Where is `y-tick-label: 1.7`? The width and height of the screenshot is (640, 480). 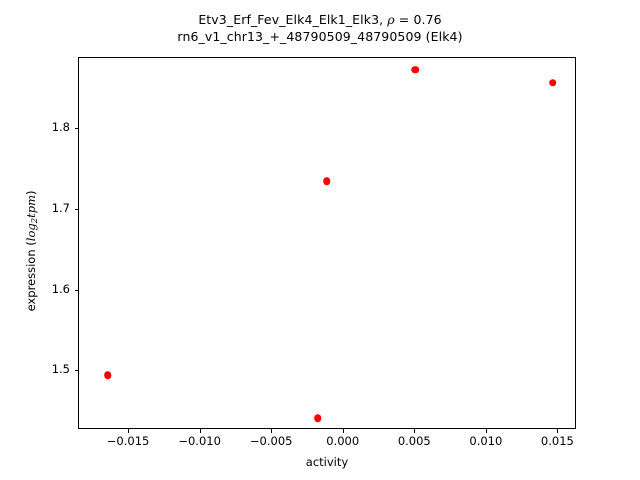 y-tick-label: 1.7 is located at coordinates (60, 207).